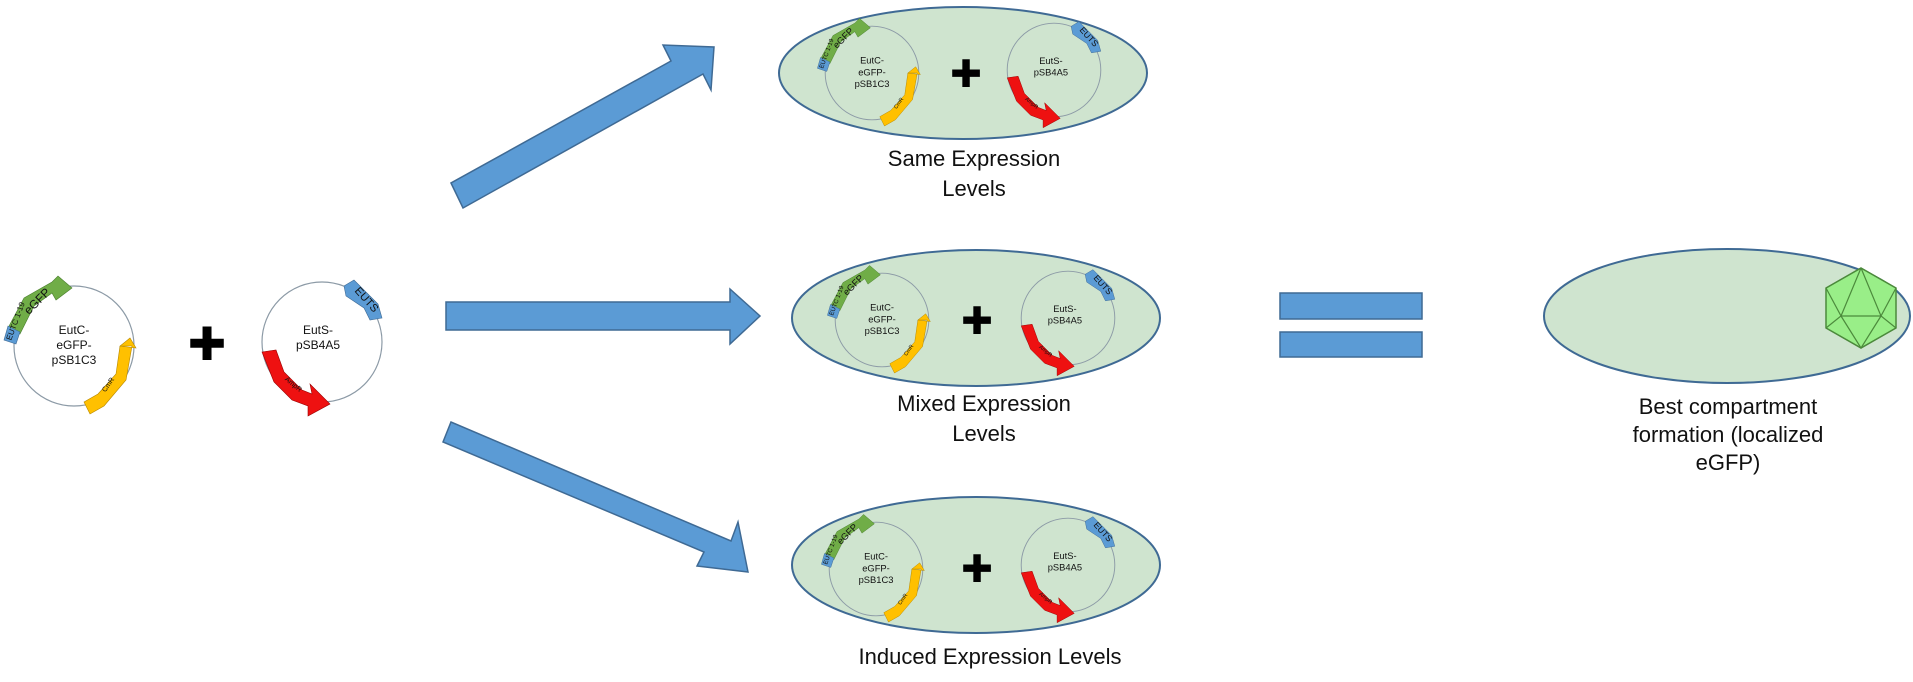  I want to click on cell1-plus-sign: ✚, so click(966, 75).